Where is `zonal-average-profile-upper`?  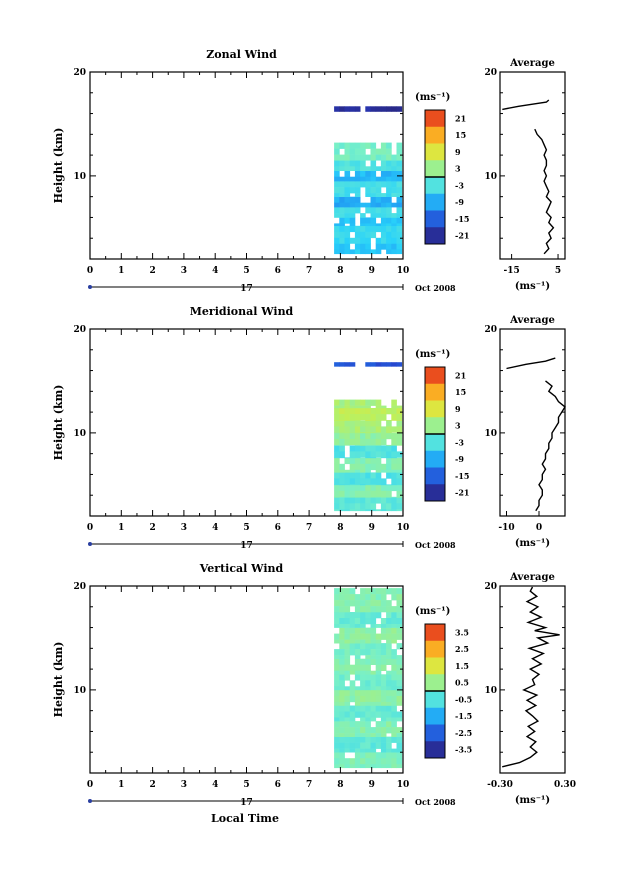 zonal-average-profile-upper is located at coordinates (526, 105).